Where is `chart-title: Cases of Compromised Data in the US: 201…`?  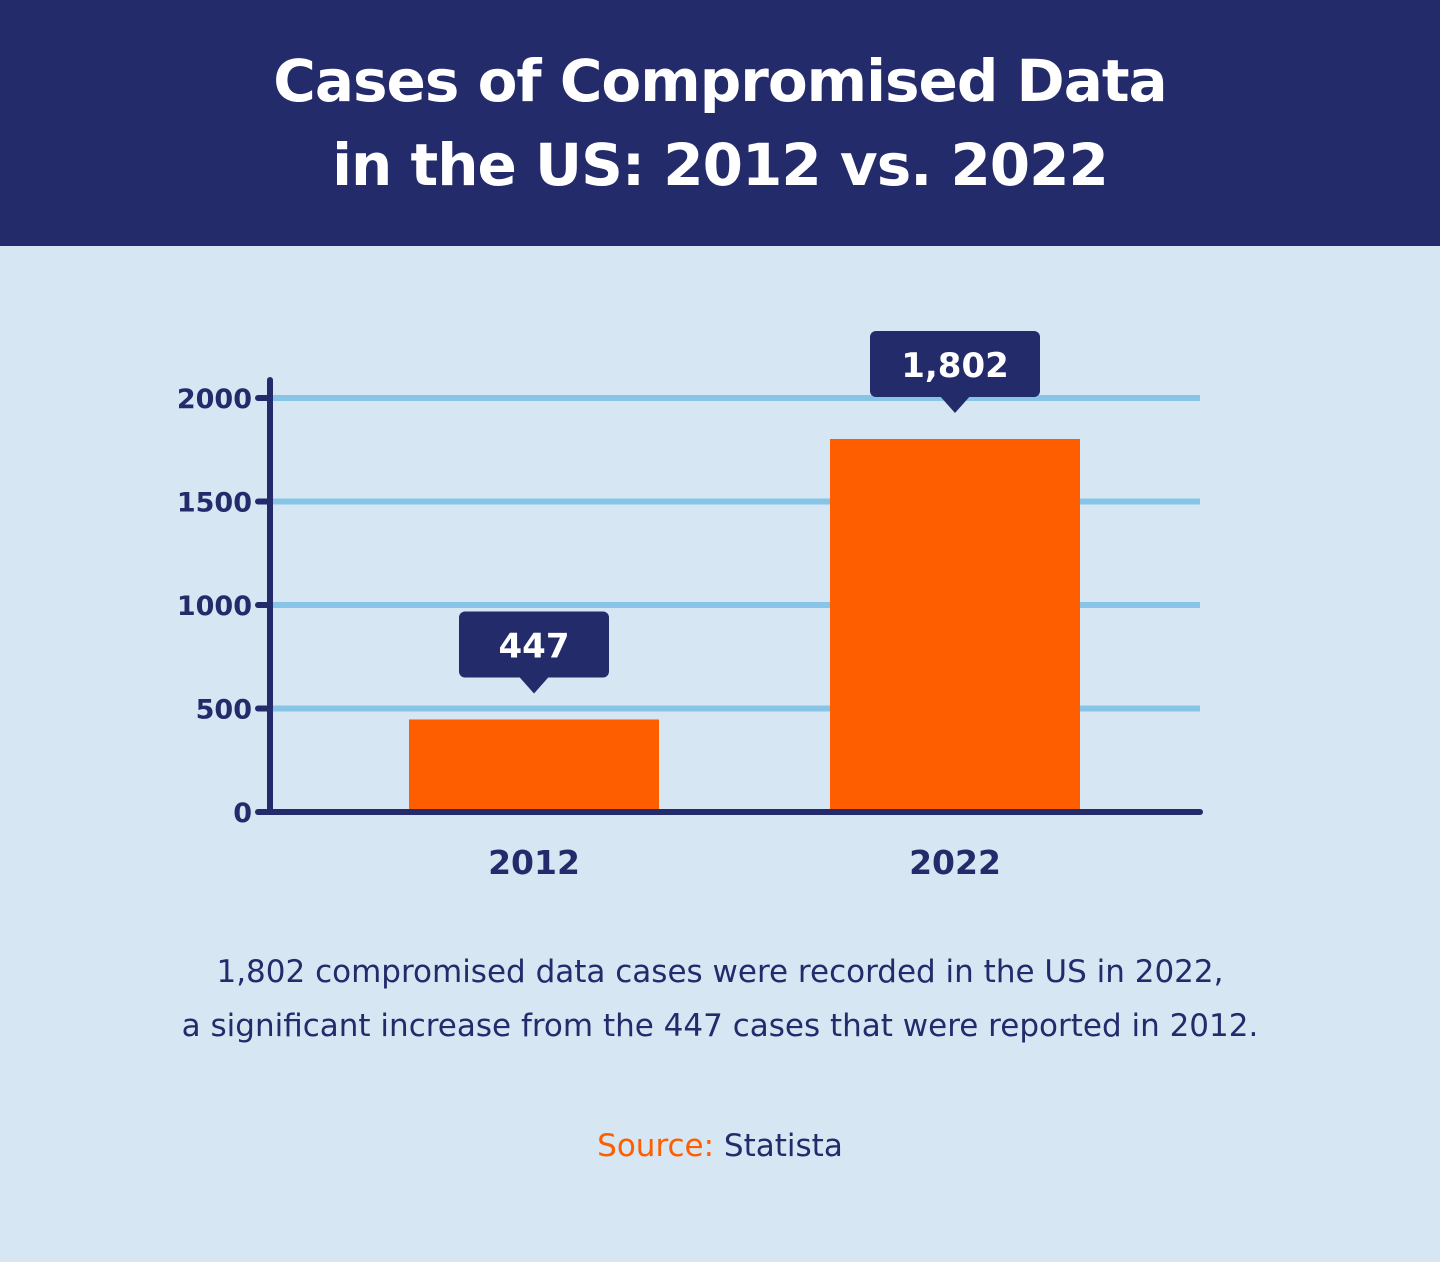 chart-title: Cases of Compromised Data in the US: 201… is located at coordinates (720, 123).